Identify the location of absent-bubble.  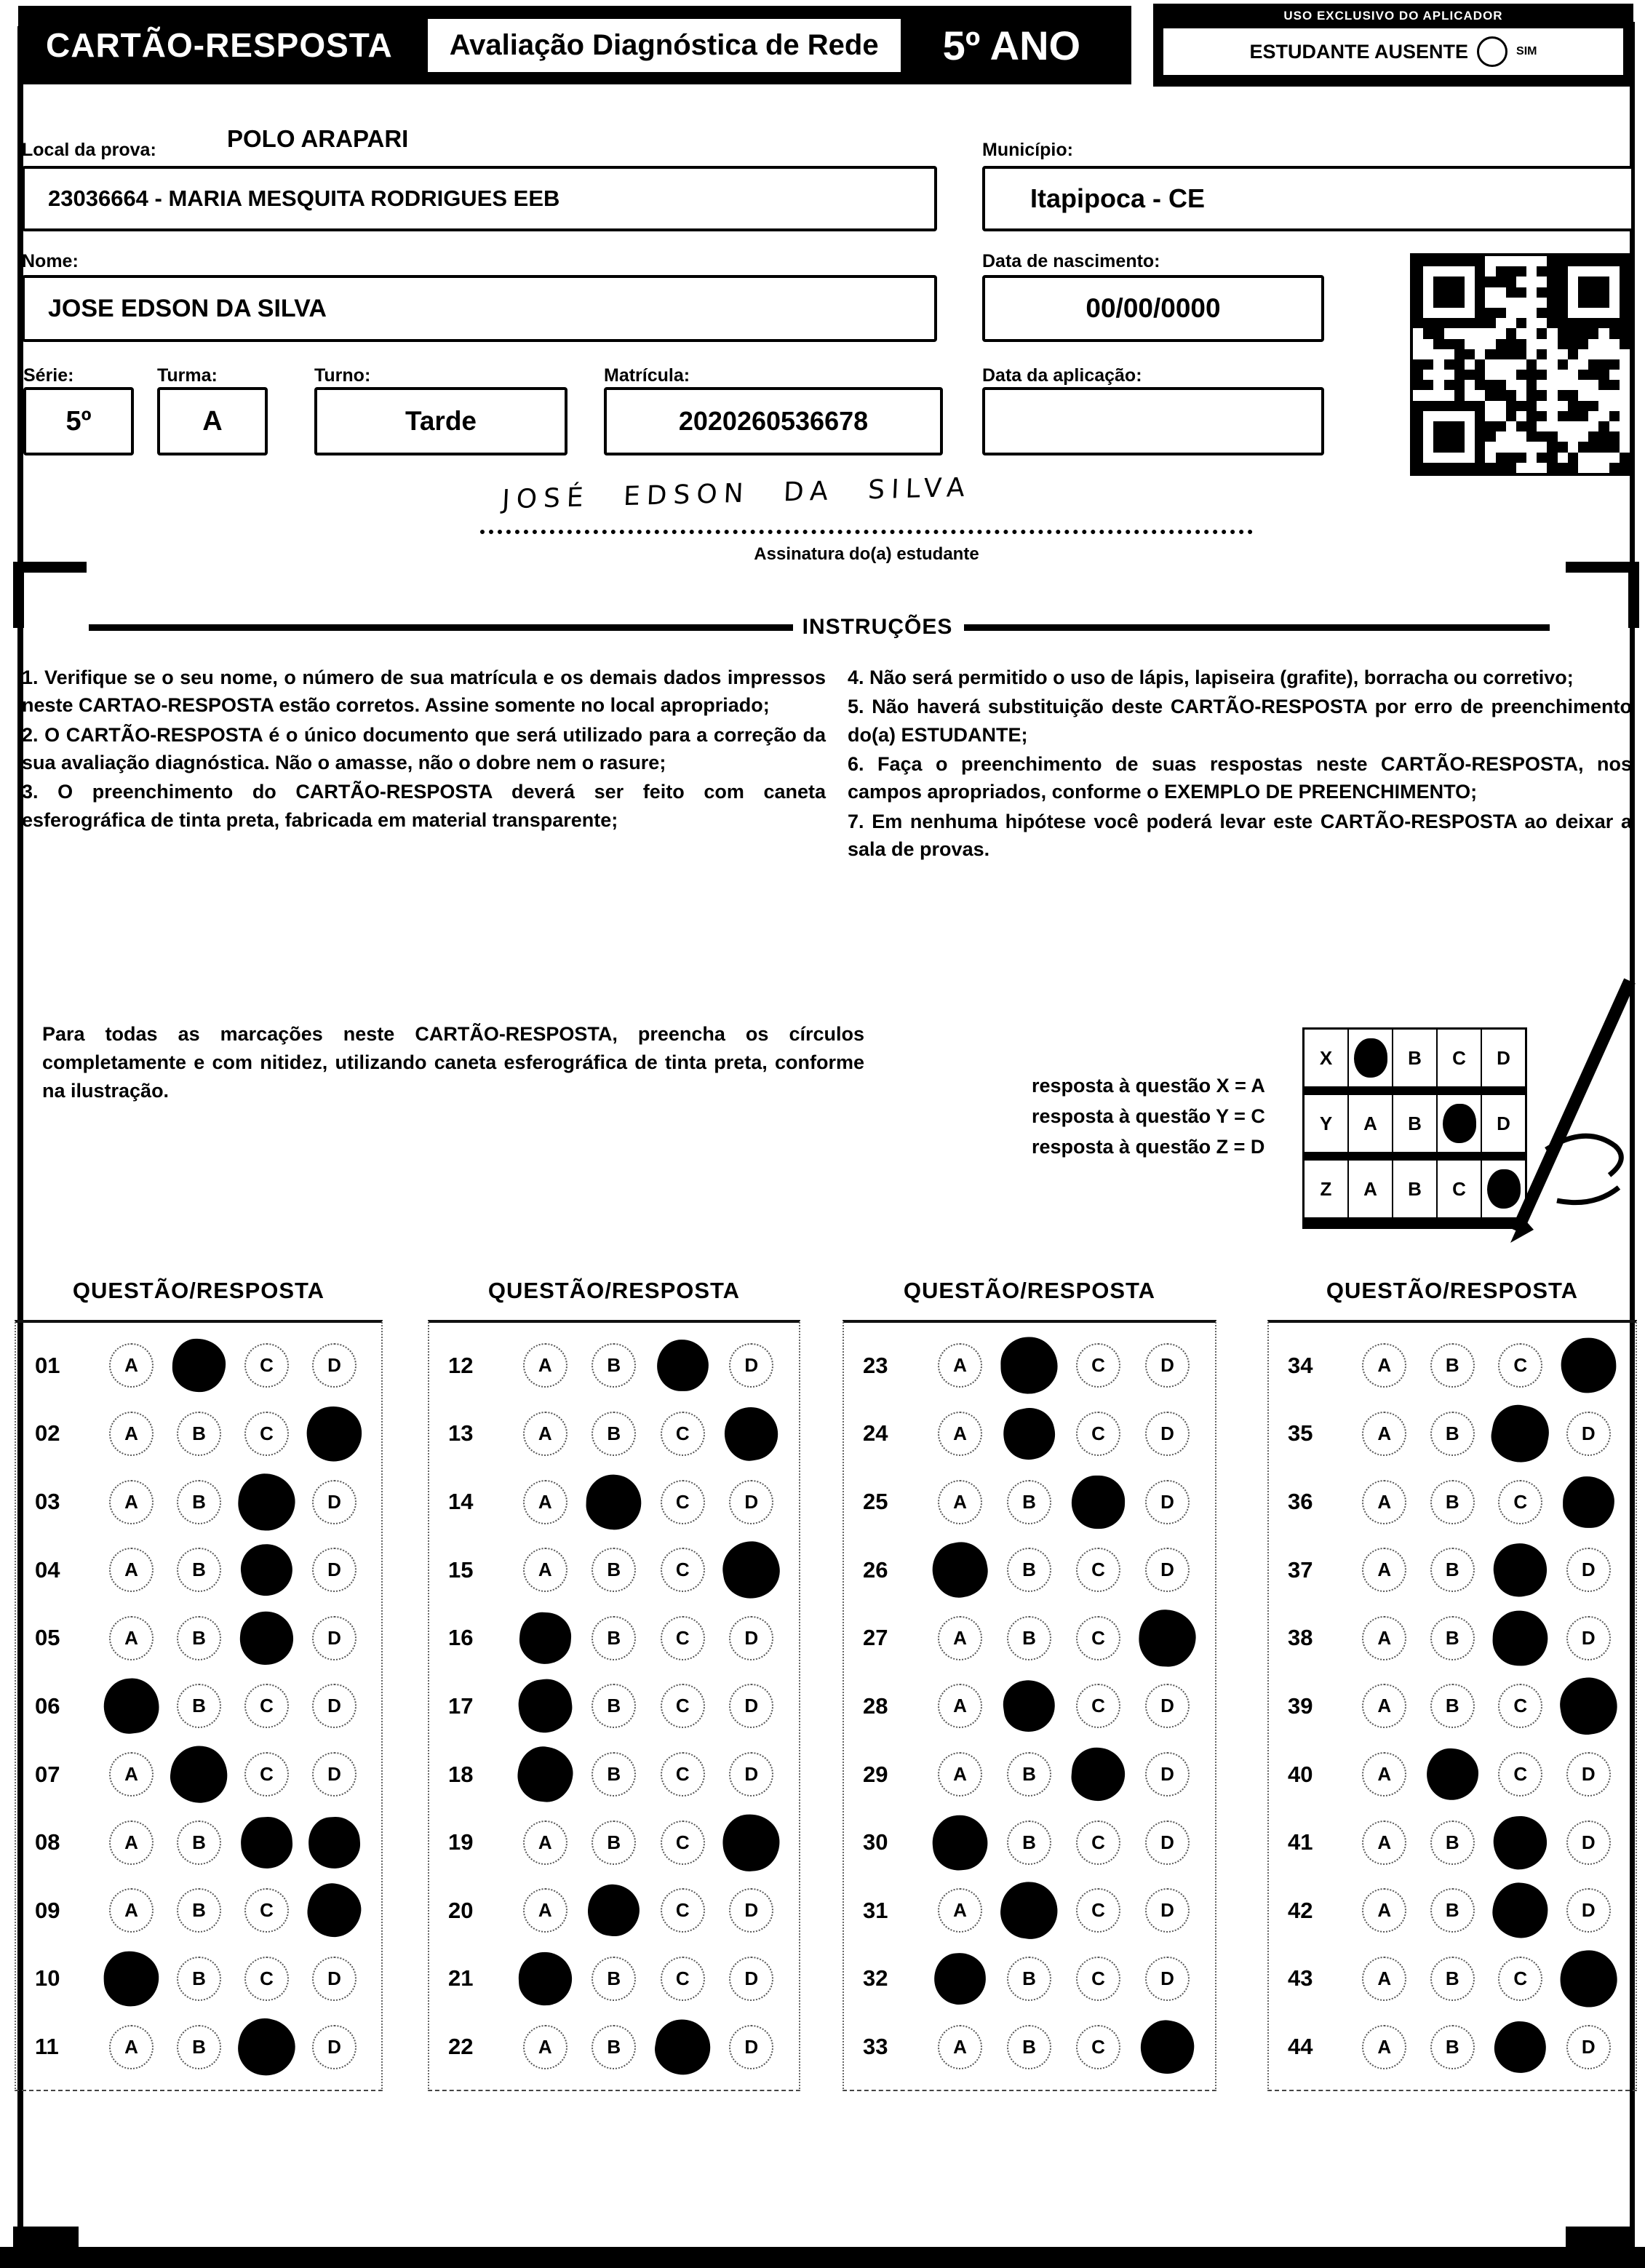
(1493, 51).